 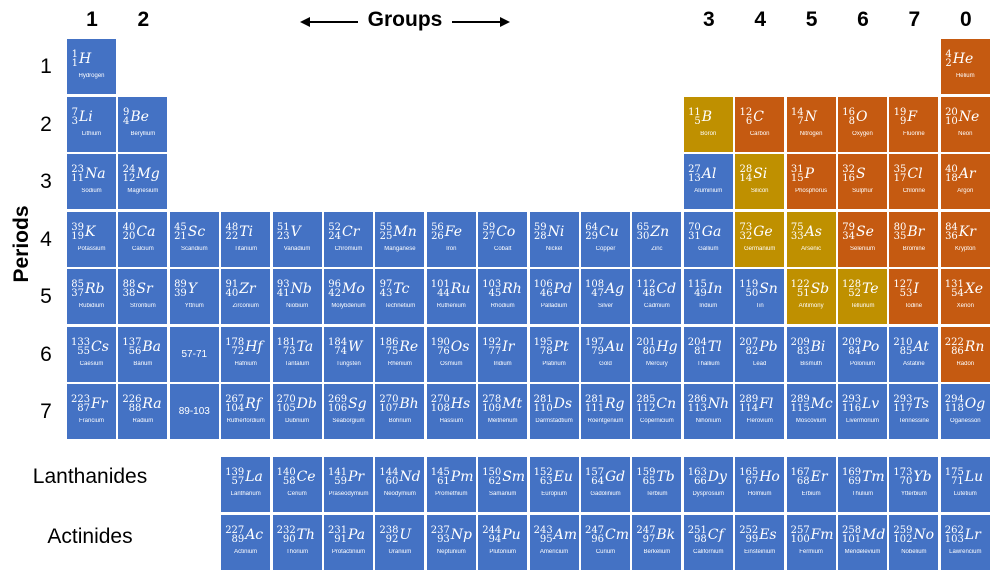 I want to click on element-cell-sn: 119 50 Sn Tin, so click(x=760, y=296).